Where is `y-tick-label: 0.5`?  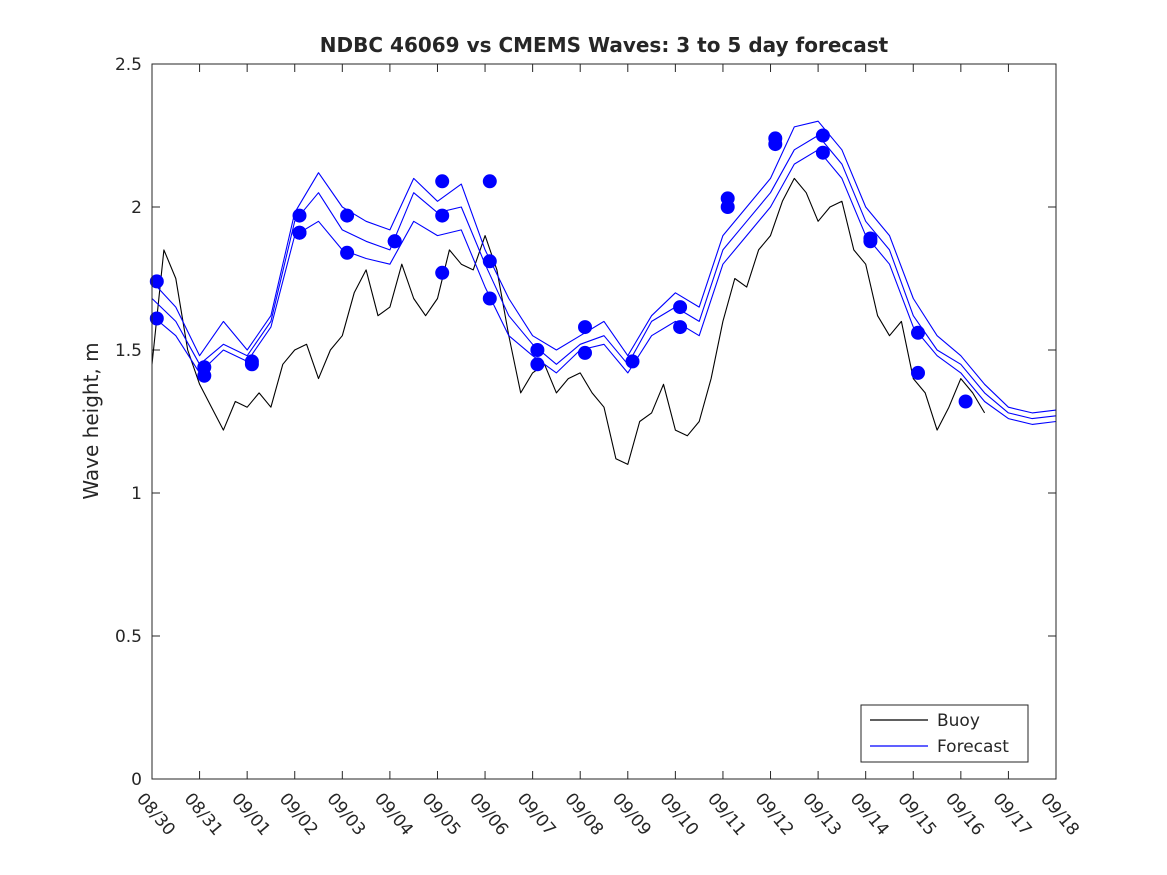 y-tick-label: 0.5 is located at coordinates (128, 637).